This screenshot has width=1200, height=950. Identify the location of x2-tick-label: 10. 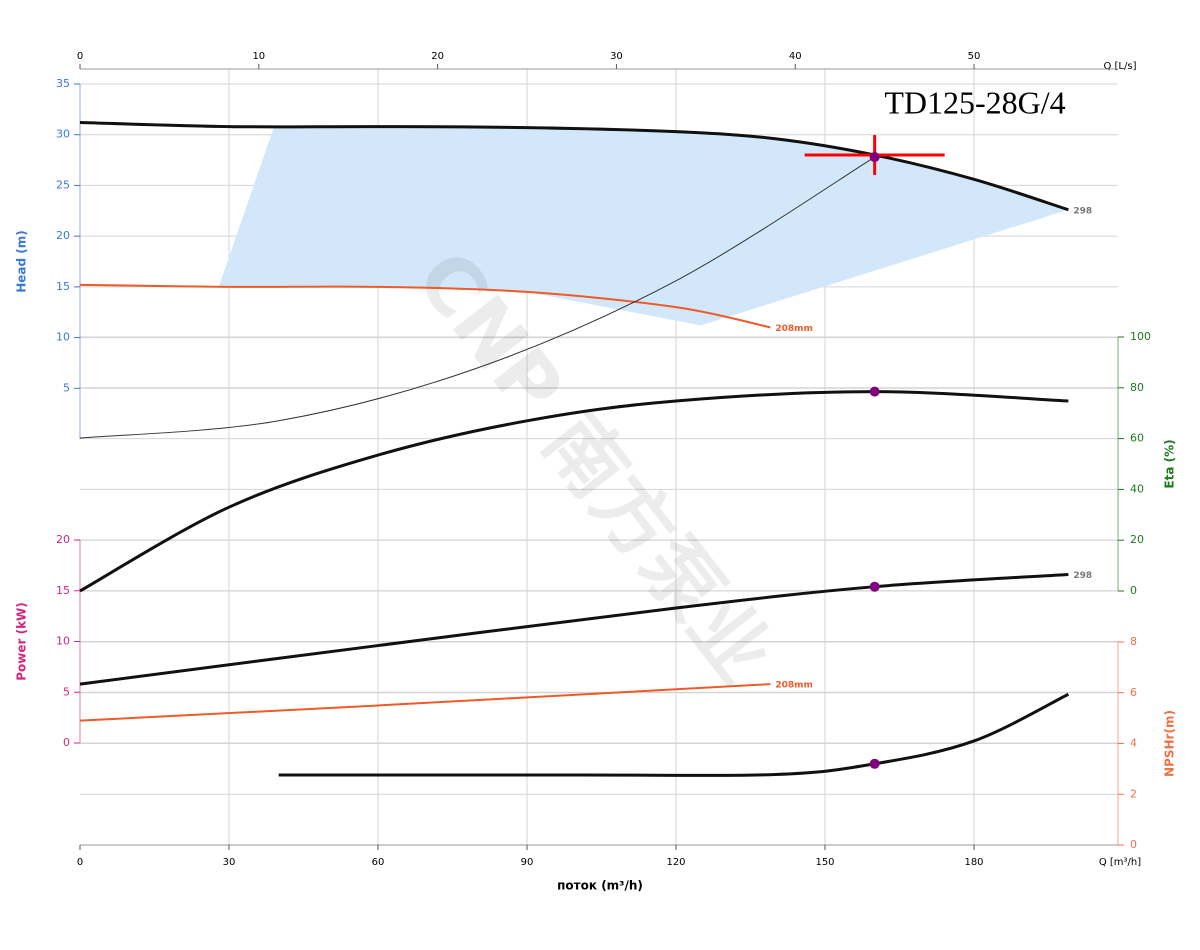
(258, 56).